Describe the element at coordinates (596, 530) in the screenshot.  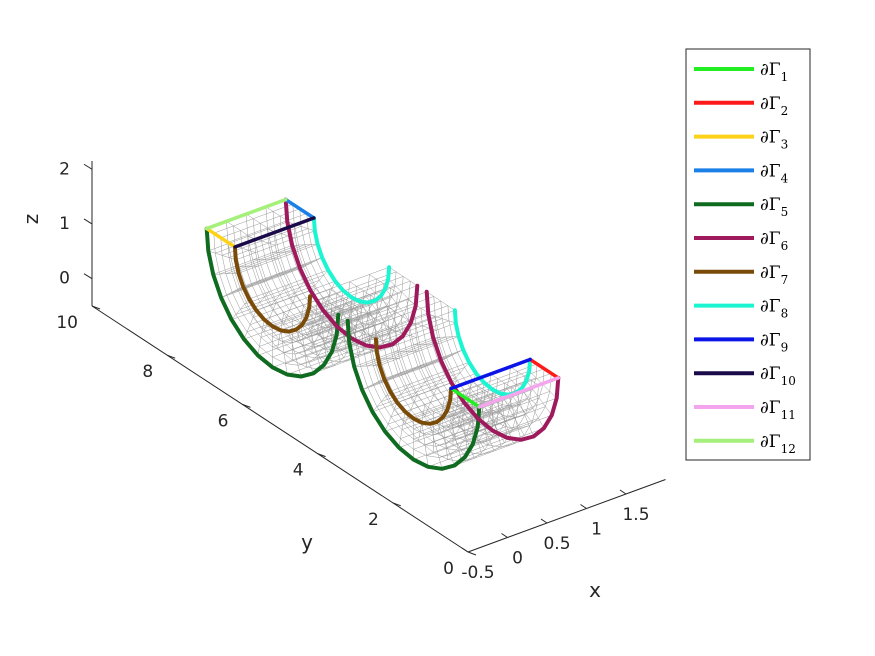
I see `x-tick-label: 1` at that location.